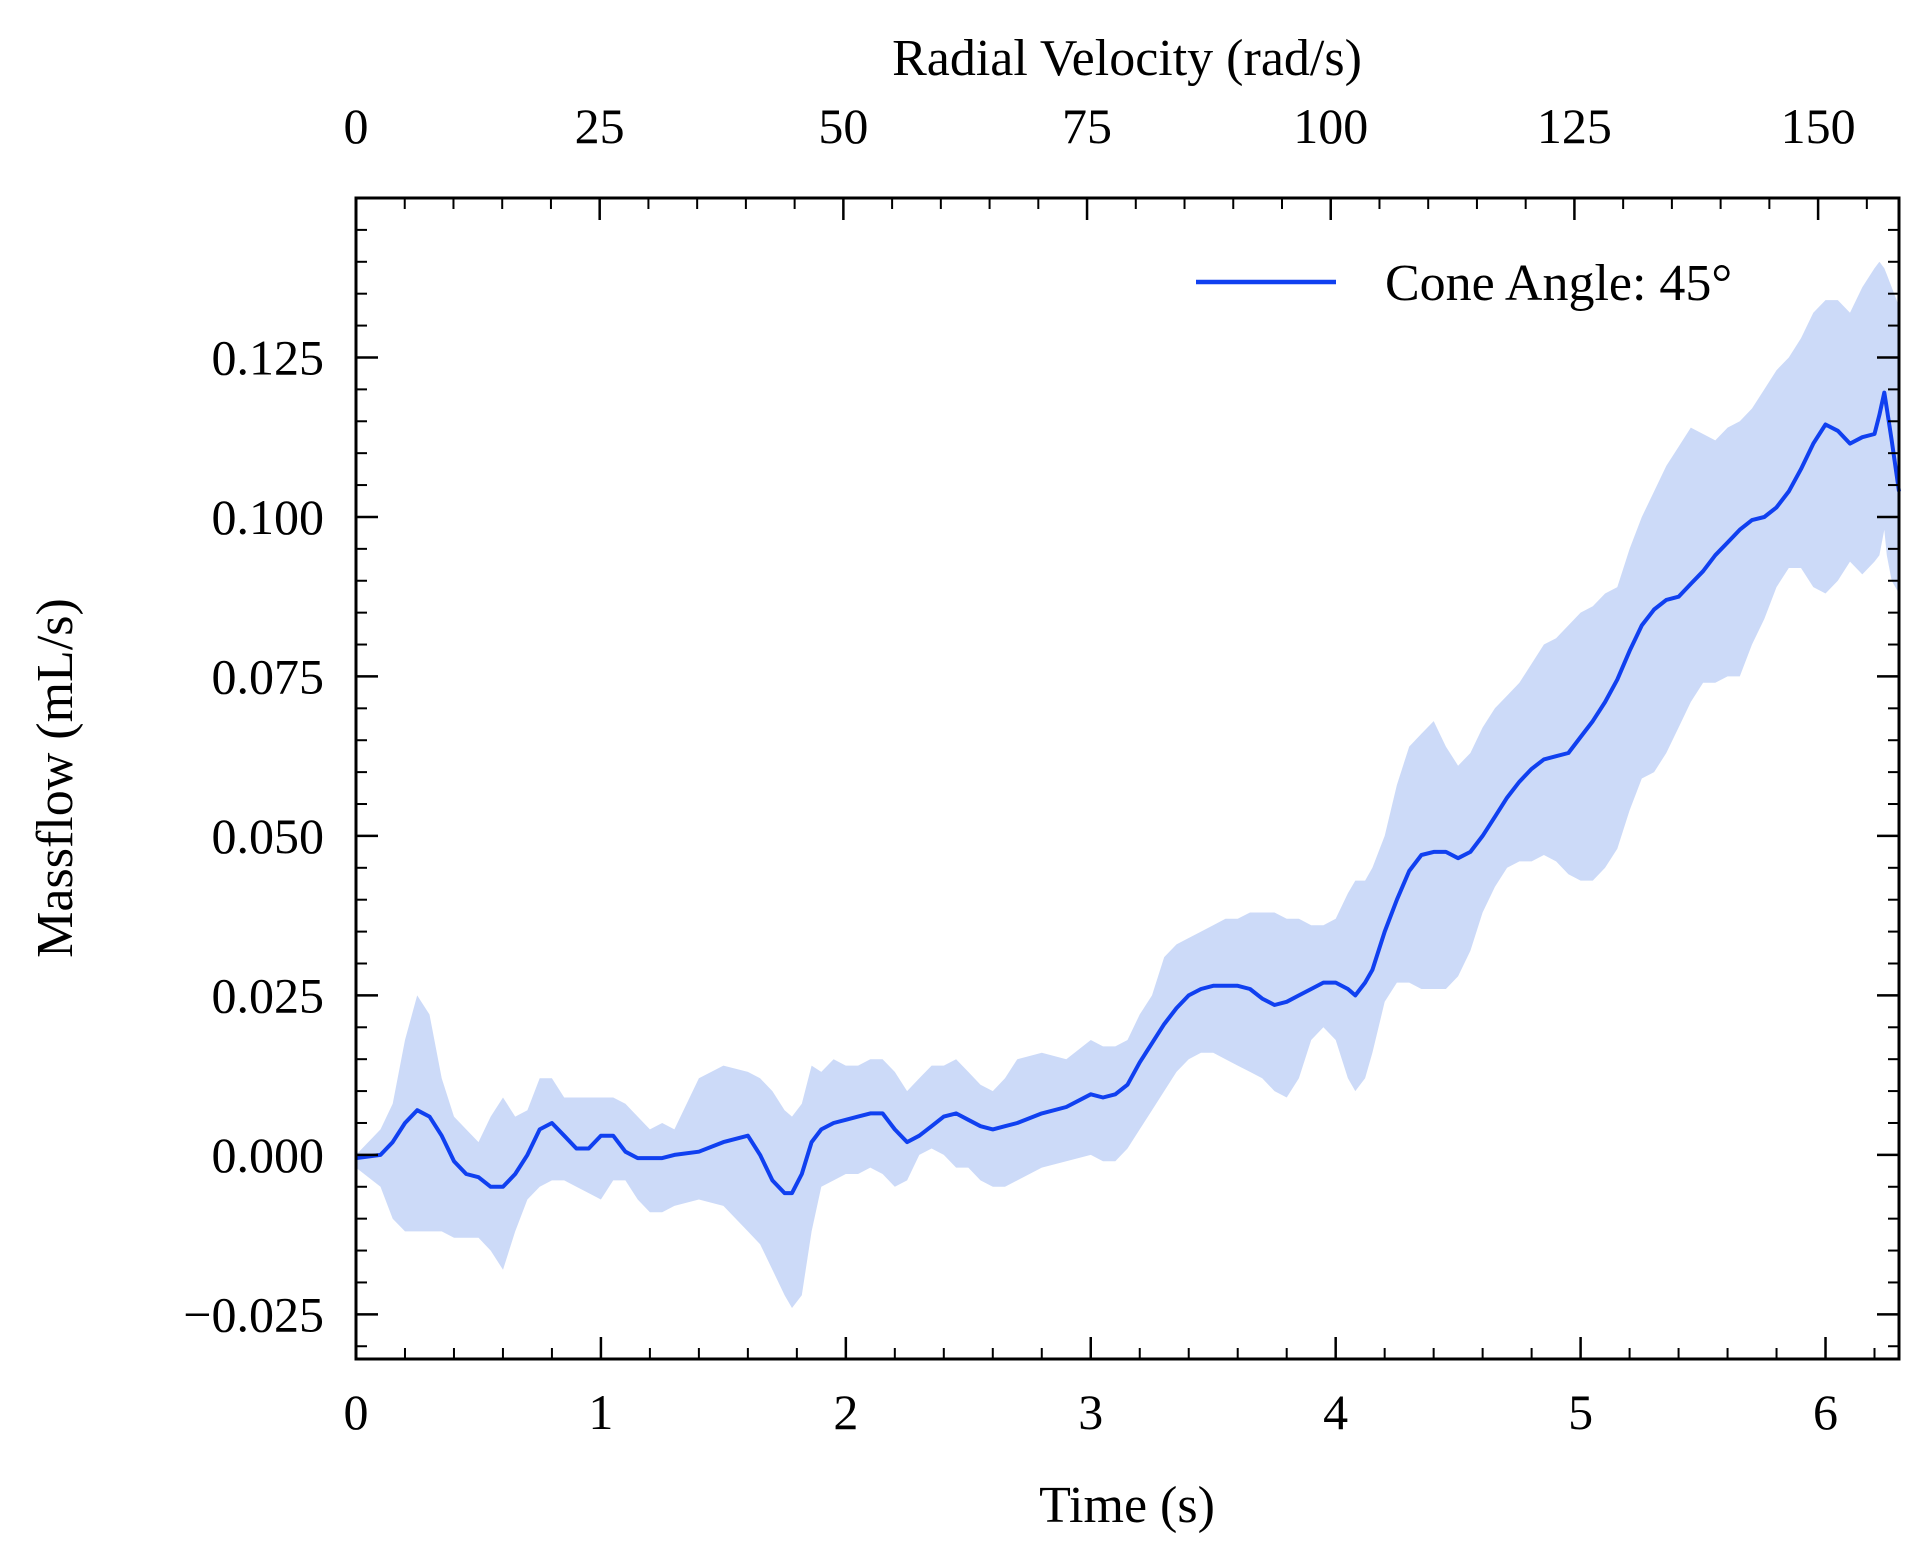 The width and height of the screenshot is (1919, 1563). I want to click on y-tick-label: 0.025, so click(268, 995).